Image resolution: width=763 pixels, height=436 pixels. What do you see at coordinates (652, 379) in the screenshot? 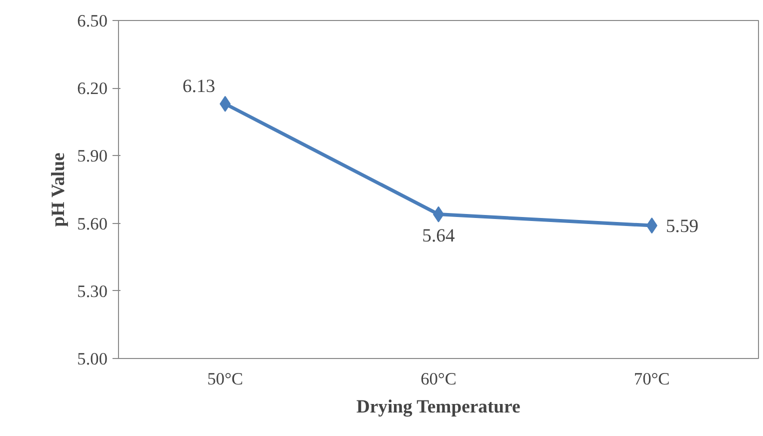
I see `x-tick-label: 70°C` at bounding box center [652, 379].